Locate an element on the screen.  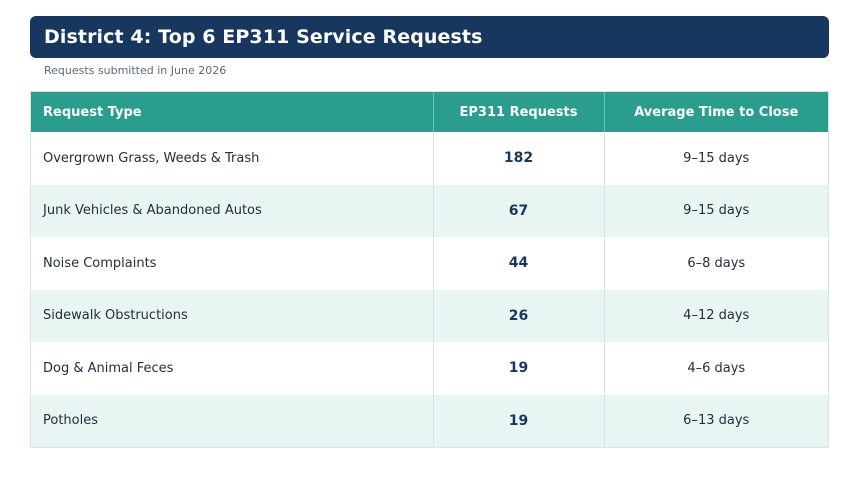
column-header-average-time: Average Time to Close is located at coordinates (716, 112).